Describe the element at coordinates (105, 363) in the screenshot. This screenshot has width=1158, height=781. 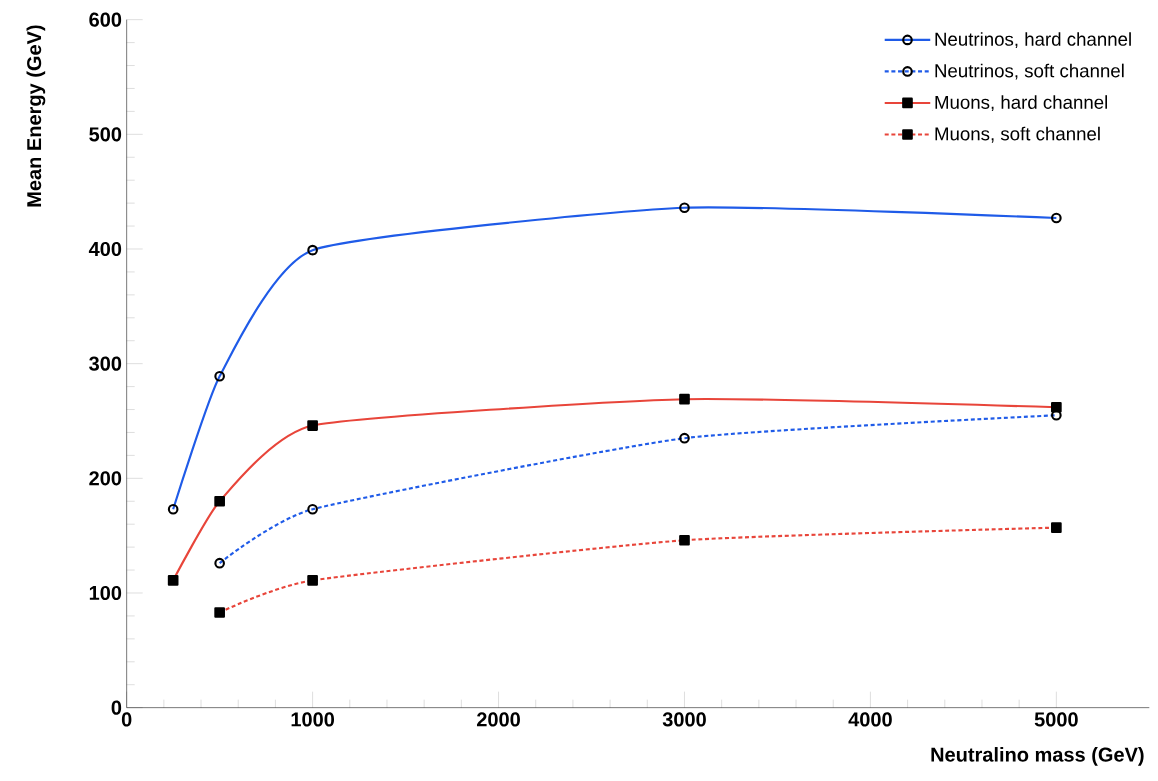
I see `y-tick-label: 300` at that location.